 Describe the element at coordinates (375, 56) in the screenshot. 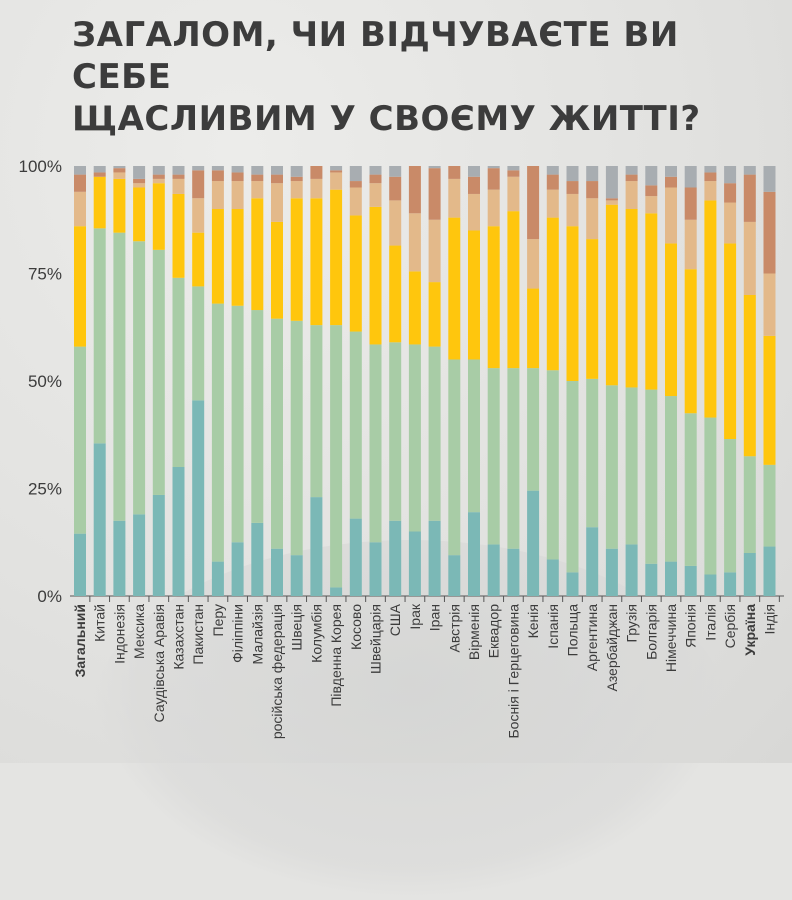

I see `title-line-1: ЗАГАЛОМ, ЧИ ВІДЧУВАЄТЕ ВИ СЕБЕ` at that location.